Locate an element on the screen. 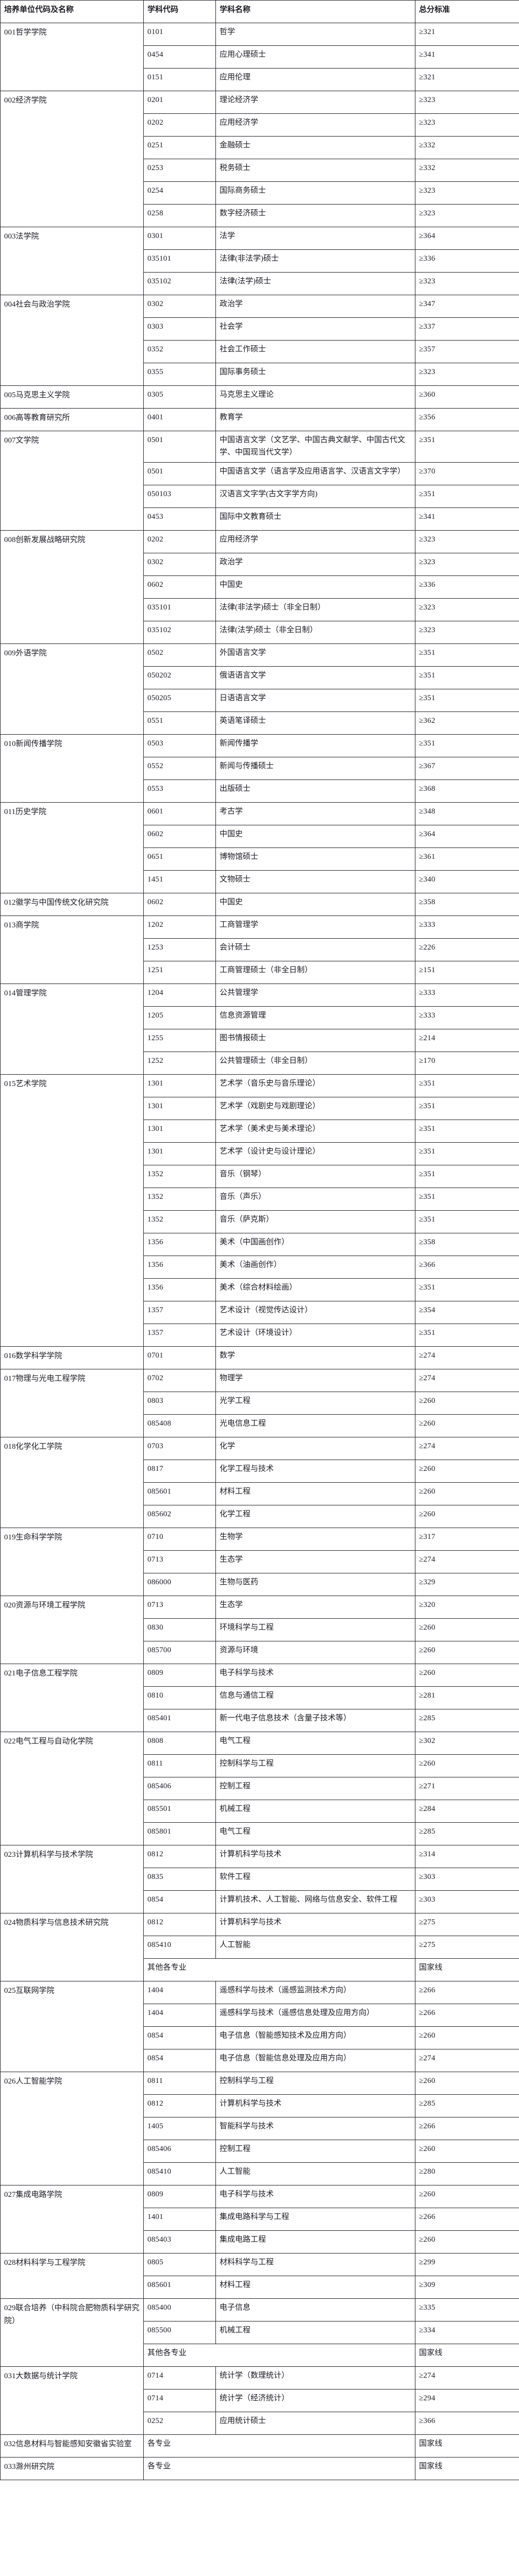  table-row: 1253 会计硕士 ≥226 is located at coordinates (260, 950).